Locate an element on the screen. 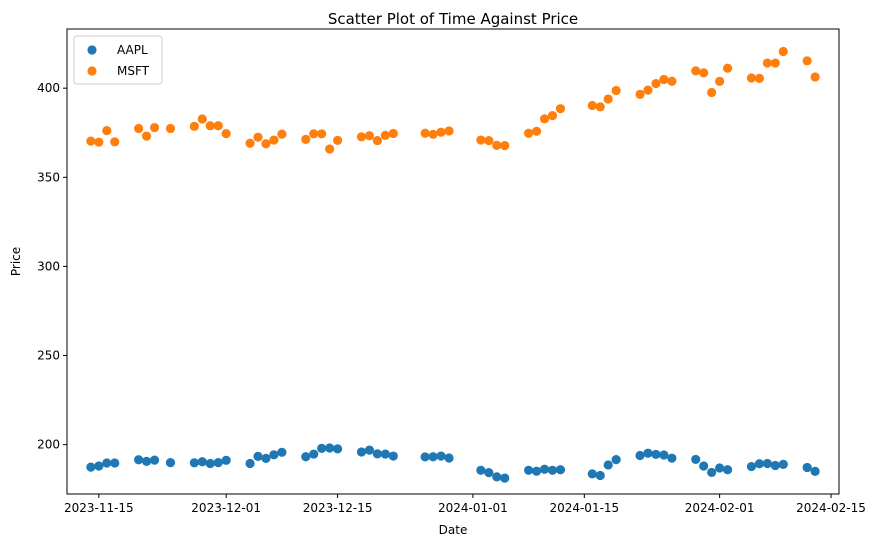 Image resolution: width=870 pixels, height=547 pixels. y-tick-label: 350 is located at coordinates (48, 177).